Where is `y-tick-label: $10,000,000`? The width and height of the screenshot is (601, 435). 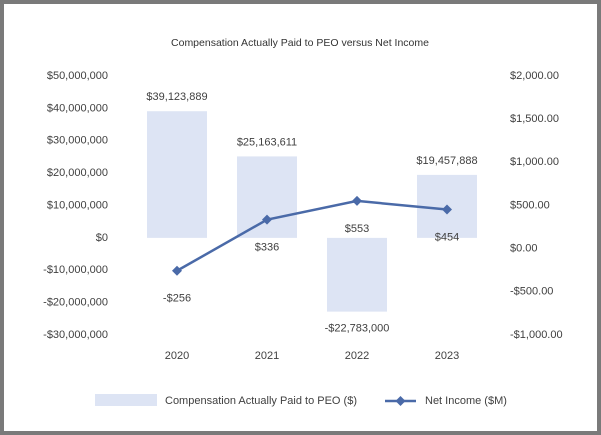 y-tick-label: $10,000,000 is located at coordinates (77, 205).